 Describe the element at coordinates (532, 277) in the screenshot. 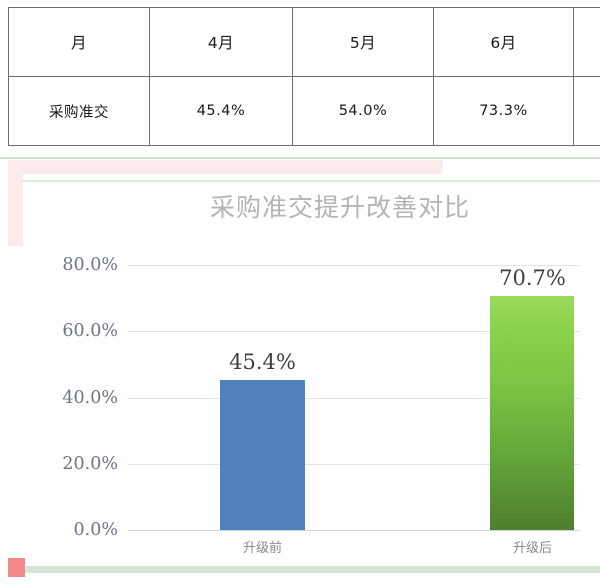

I see `bar-value-label-after: 70.7%` at that location.